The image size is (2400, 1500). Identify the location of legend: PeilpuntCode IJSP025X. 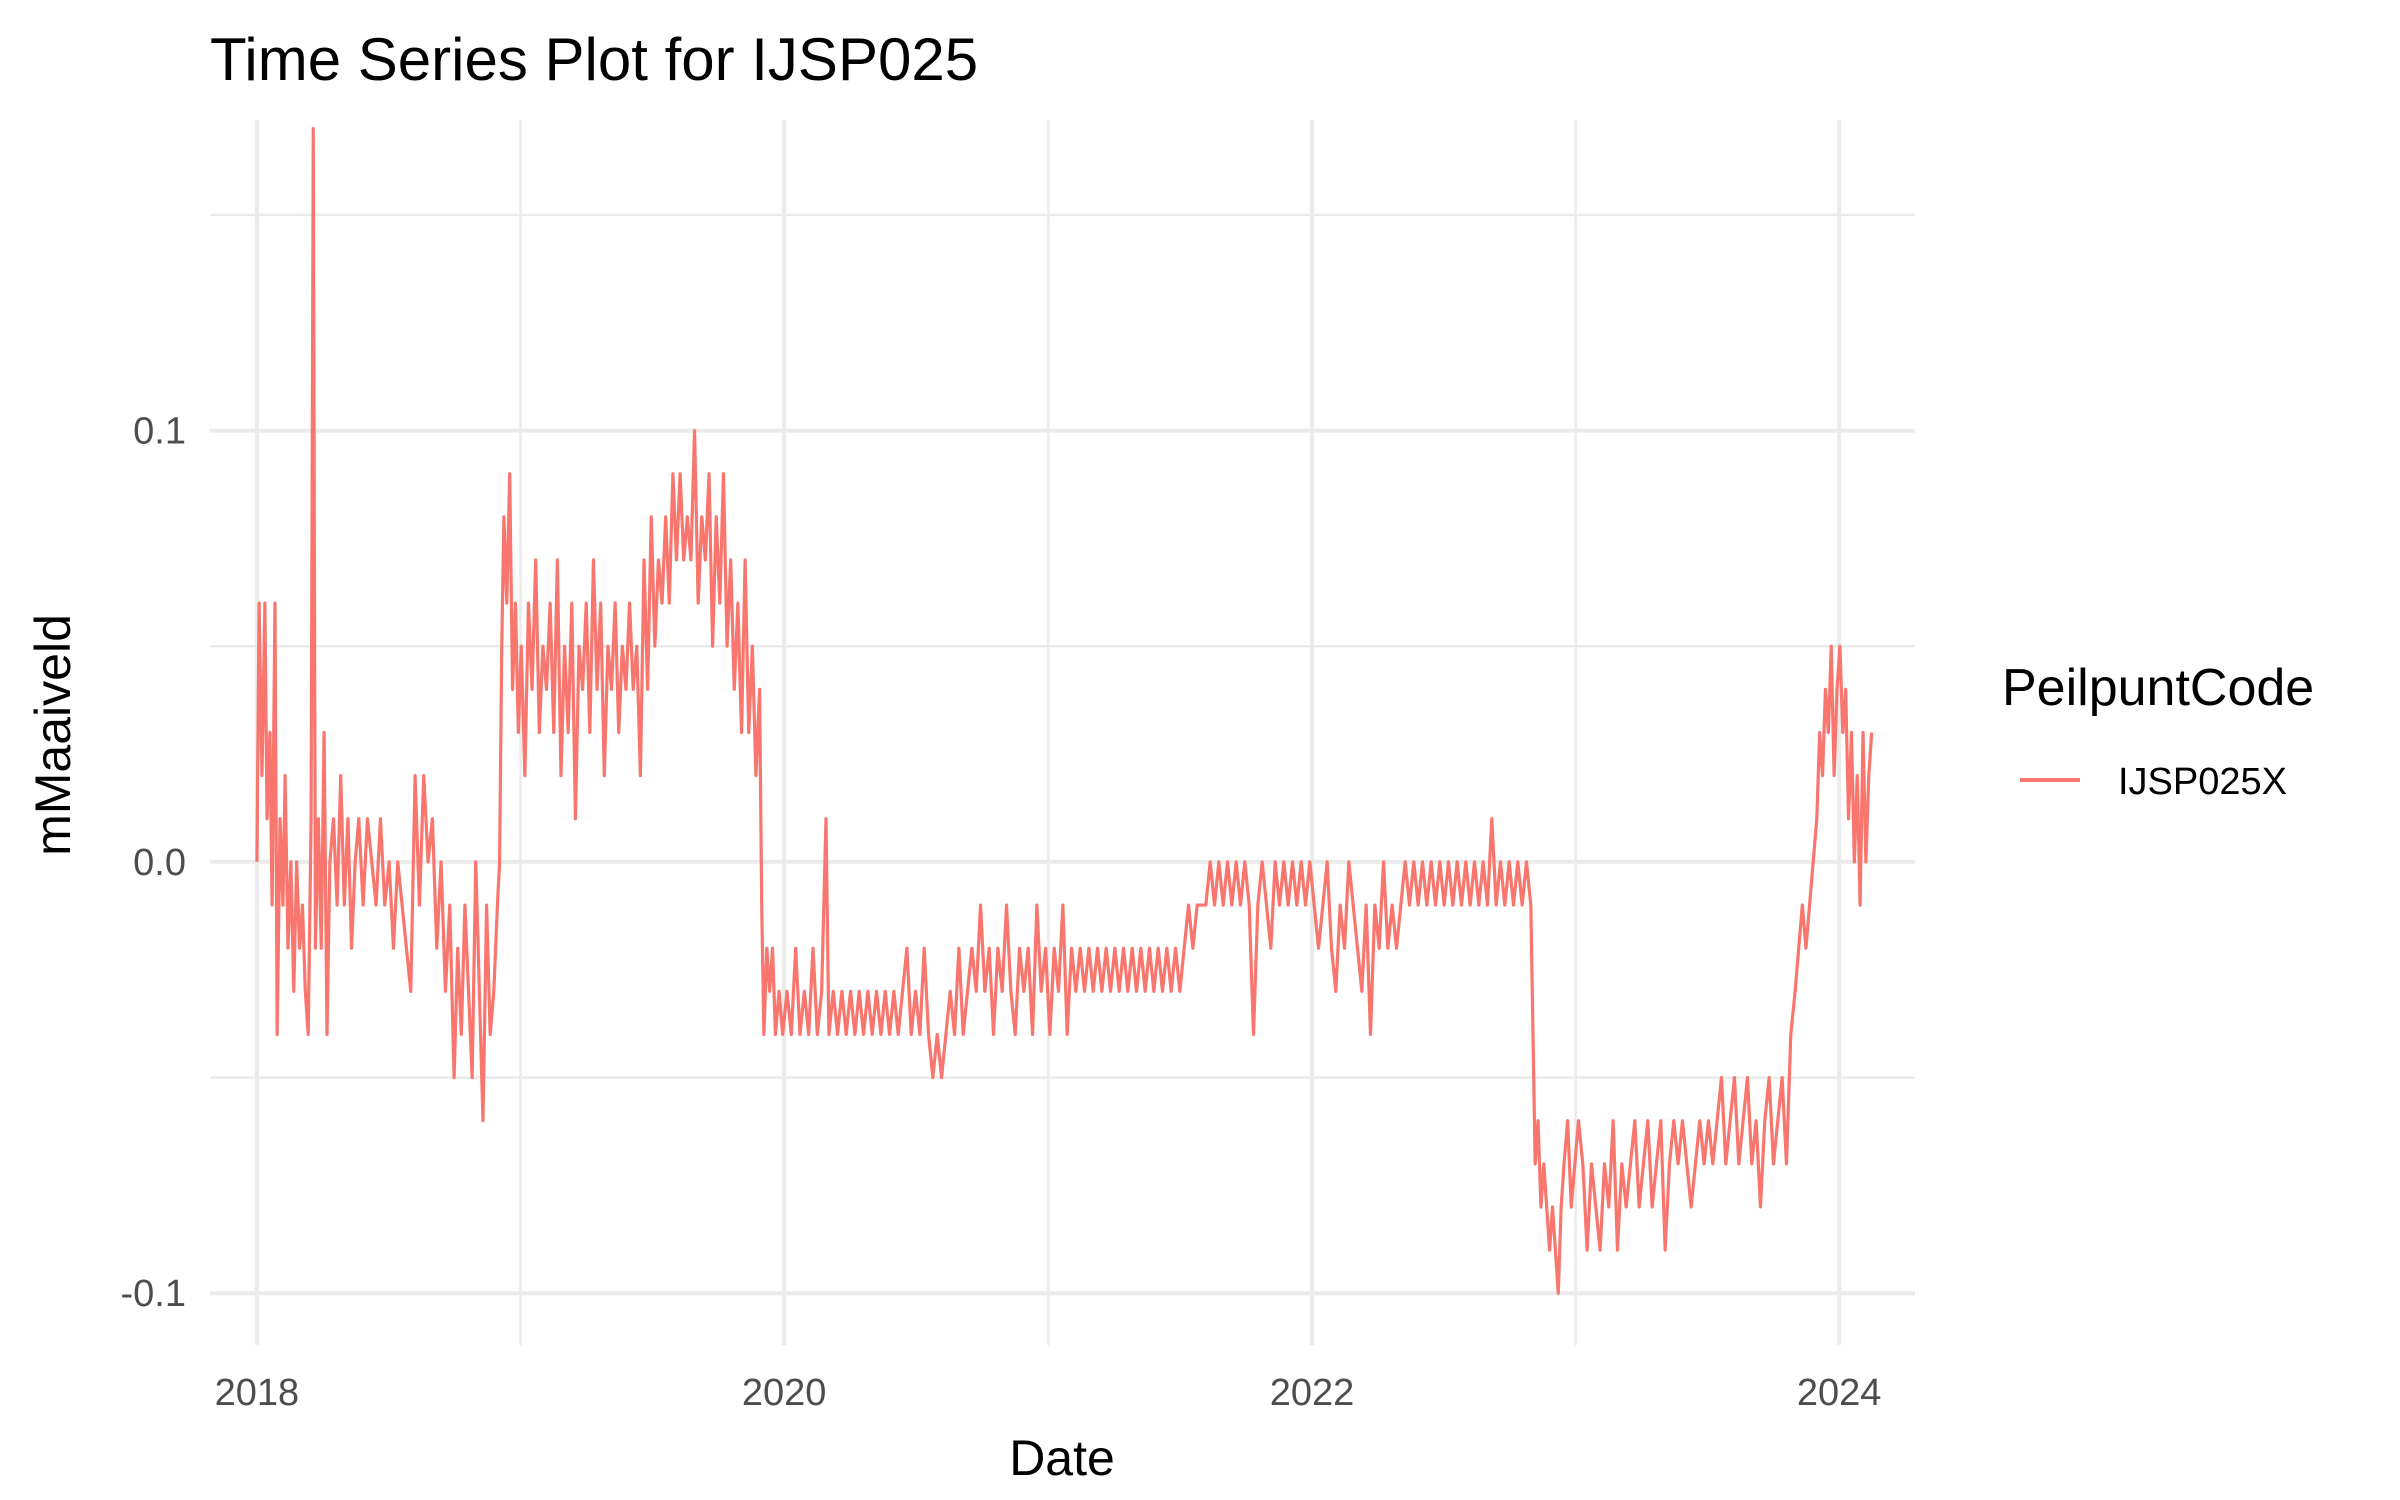
(2158, 731).